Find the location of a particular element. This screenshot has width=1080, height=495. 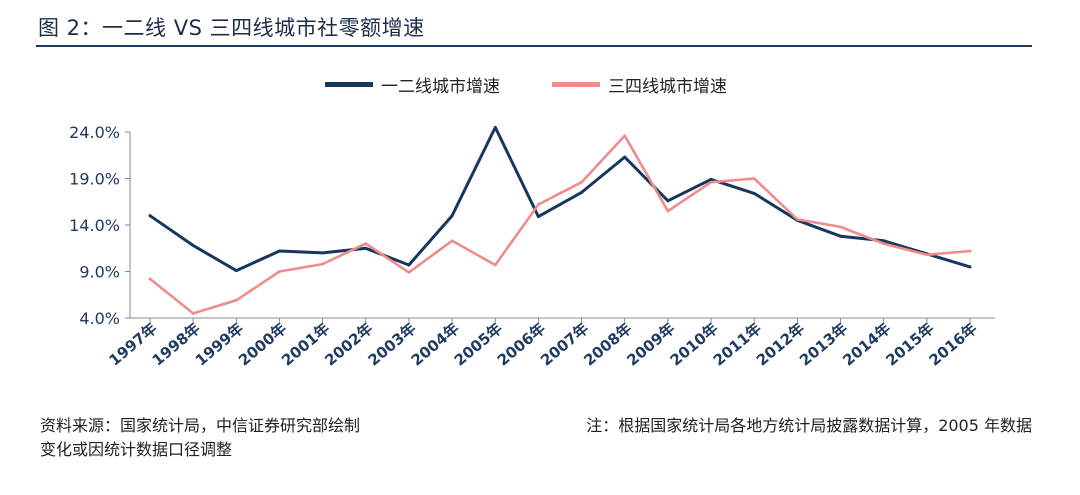

x-tick-label: 2007年 is located at coordinates (564, 344).